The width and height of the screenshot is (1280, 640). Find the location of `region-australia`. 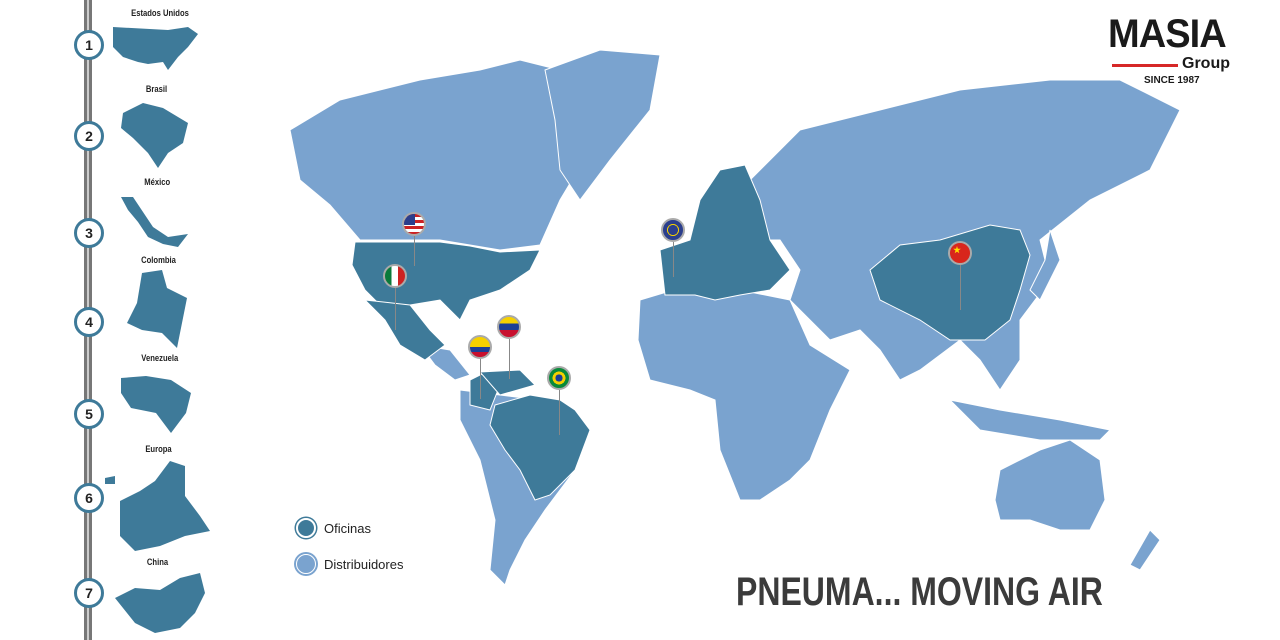

region-australia is located at coordinates (1050, 485).